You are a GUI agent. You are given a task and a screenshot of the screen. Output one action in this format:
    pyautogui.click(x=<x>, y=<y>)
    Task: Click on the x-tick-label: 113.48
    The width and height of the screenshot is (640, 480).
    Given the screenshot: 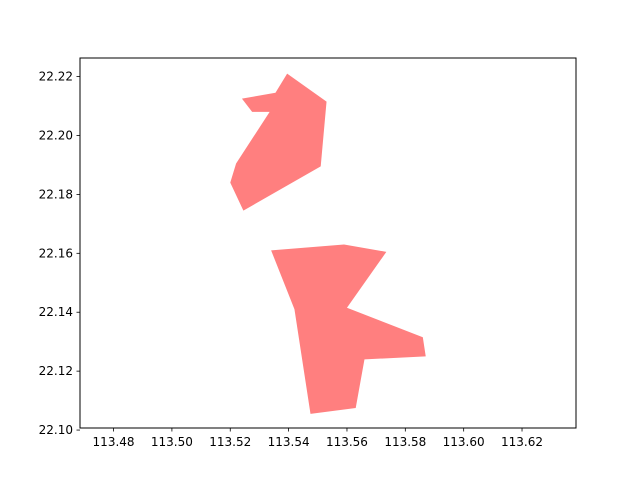 What is the action you would take?
    pyautogui.click(x=114, y=442)
    